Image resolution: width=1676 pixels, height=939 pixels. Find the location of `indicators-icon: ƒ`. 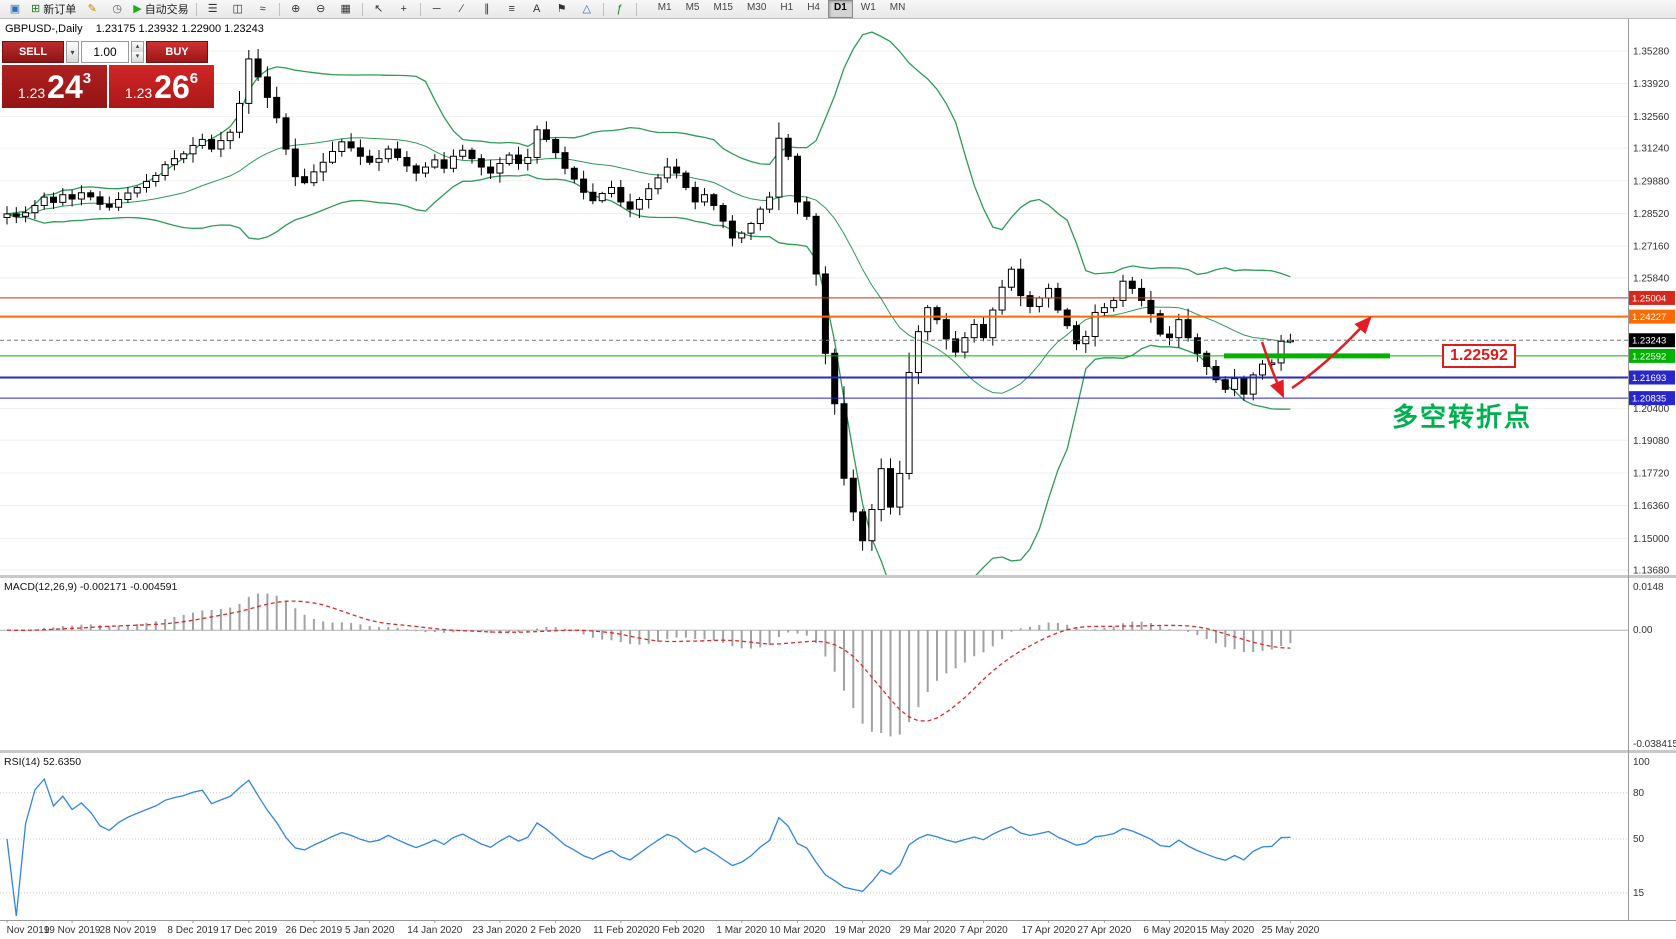

indicators-icon: ƒ is located at coordinates (619, 8).